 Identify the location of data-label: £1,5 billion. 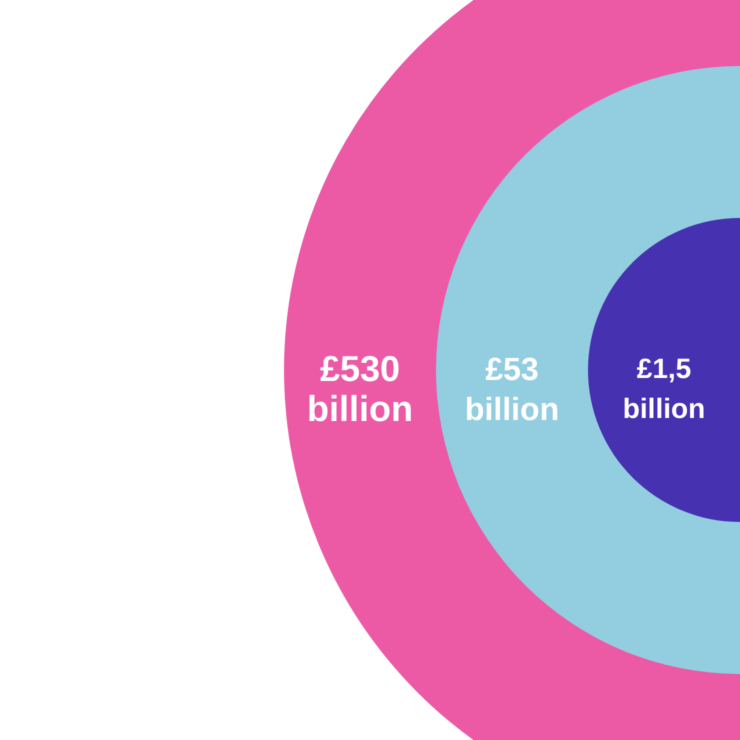
(664, 388).